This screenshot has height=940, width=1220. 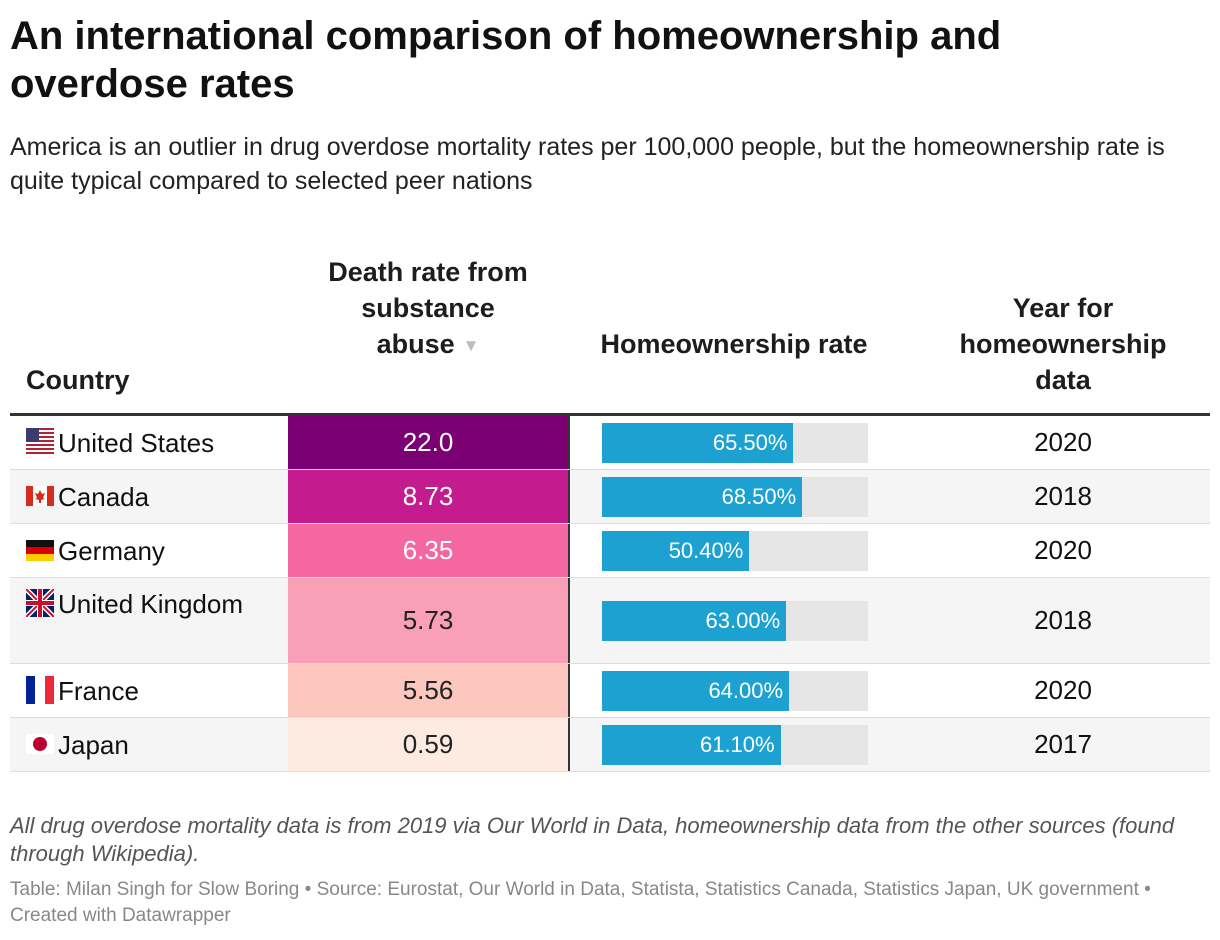 I want to click on country-name: France, so click(x=98, y=691).